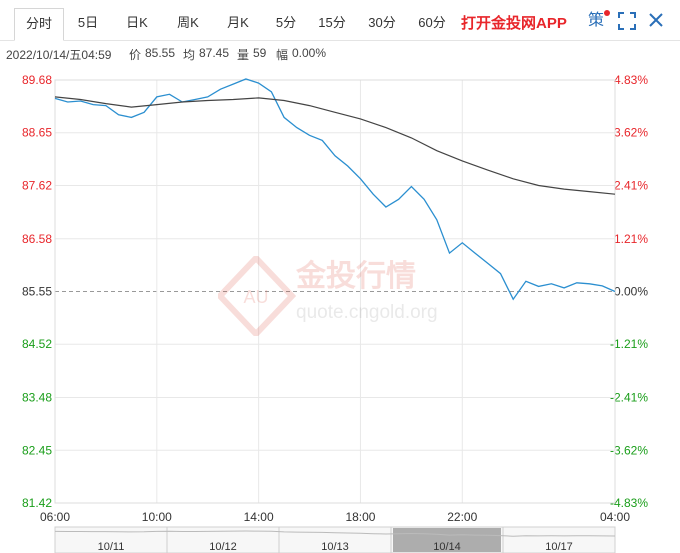 The width and height of the screenshot is (680, 553). I want to click on navigator-label: 10/11, so click(111, 547).